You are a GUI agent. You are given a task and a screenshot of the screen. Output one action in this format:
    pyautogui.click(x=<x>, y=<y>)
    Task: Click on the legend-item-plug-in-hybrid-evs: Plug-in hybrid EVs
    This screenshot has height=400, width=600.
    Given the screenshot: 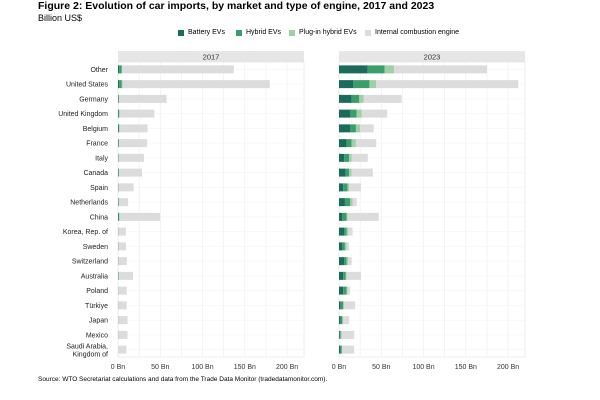 What is the action you would take?
    pyautogui.click(x=323, y=32)
    